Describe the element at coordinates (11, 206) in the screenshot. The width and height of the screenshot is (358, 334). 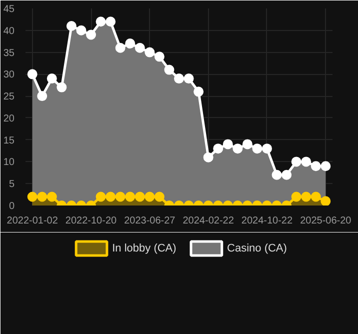
I see `y-tick-label: 0` at that location.